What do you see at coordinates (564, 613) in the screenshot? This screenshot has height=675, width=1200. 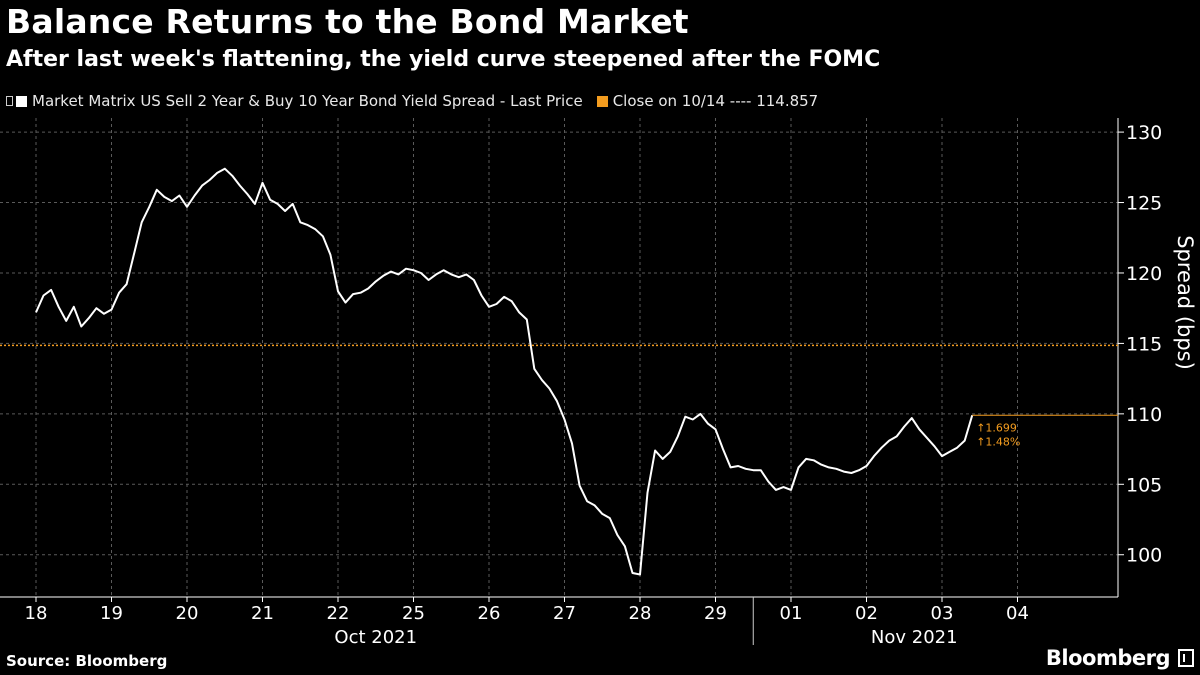 I see `x-tick-label: 27` at bounding box center [564, 613].